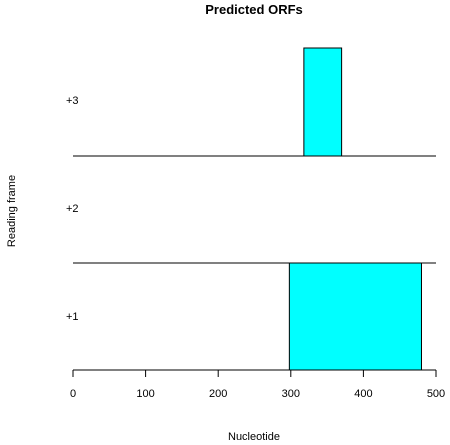 Image resolution: width=450 pixels, height=445 pixels. I want to click on frame-label: +3, so click(72, 101).